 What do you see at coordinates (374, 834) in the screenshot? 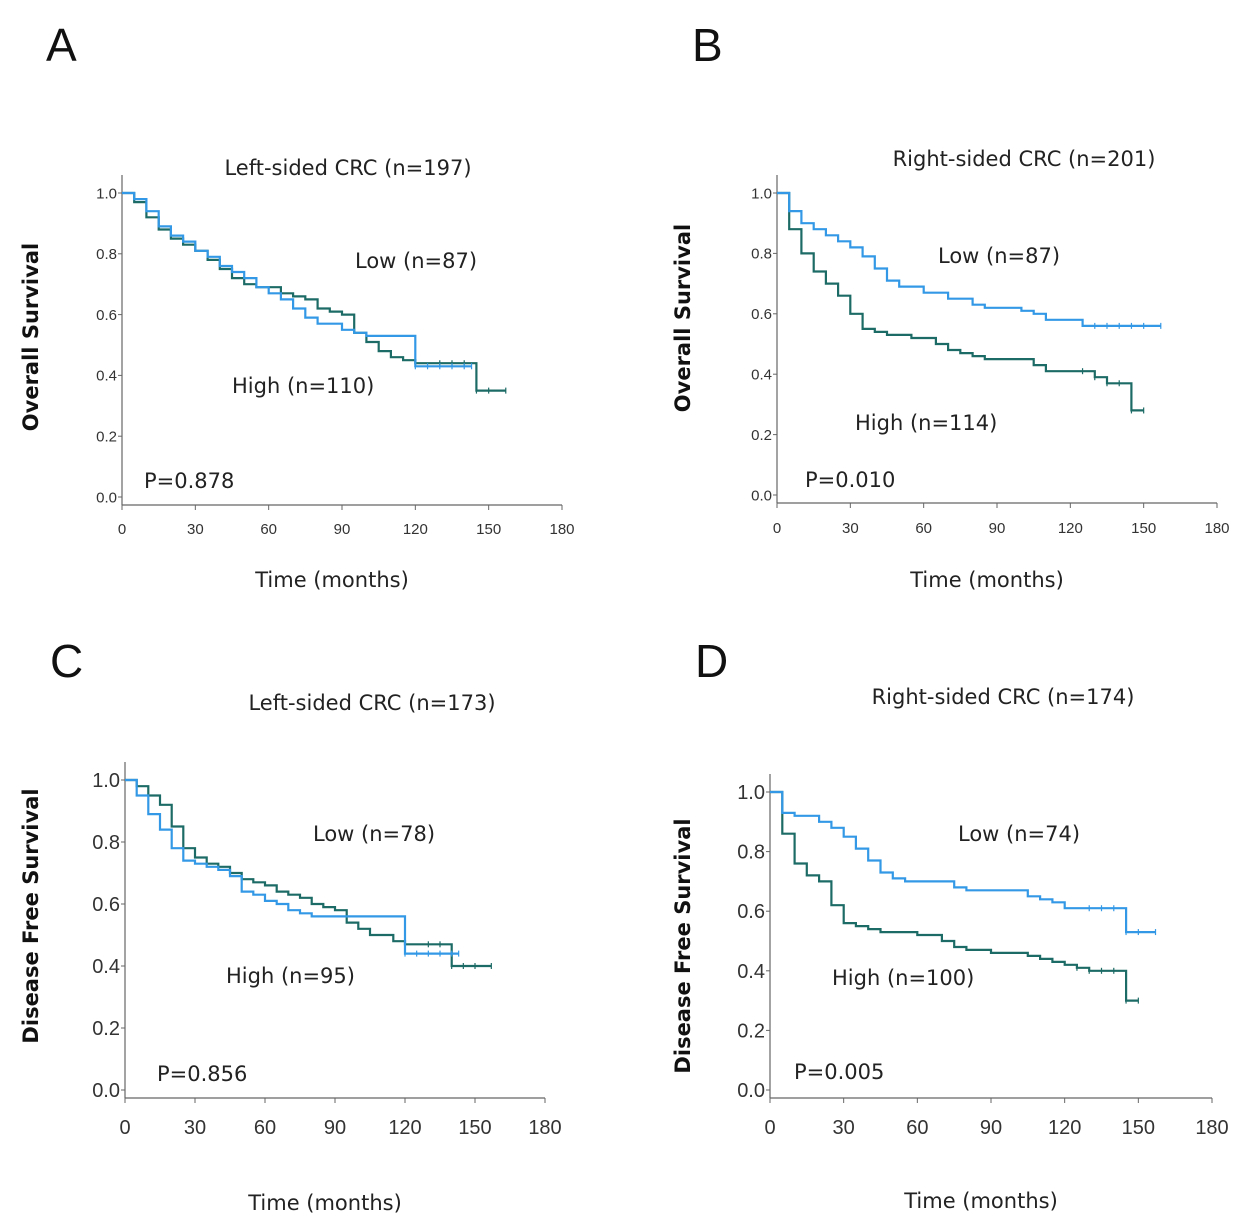
I see `group-label-low: Low (n=78)` at bounding box center [374, 834].